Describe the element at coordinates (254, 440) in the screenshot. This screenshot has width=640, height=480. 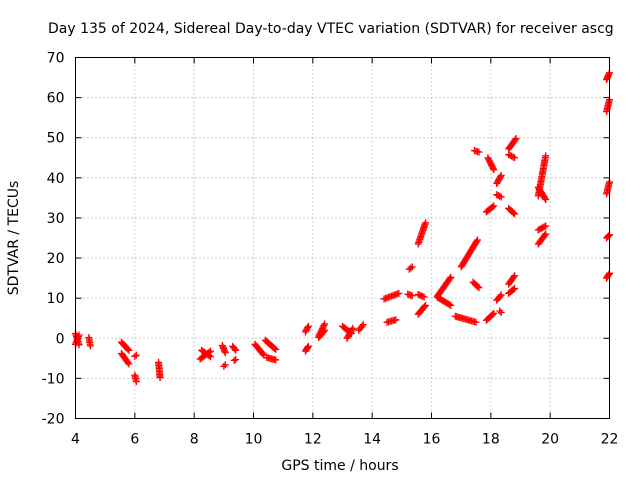
I see `x-tick-label: 10` at that location.